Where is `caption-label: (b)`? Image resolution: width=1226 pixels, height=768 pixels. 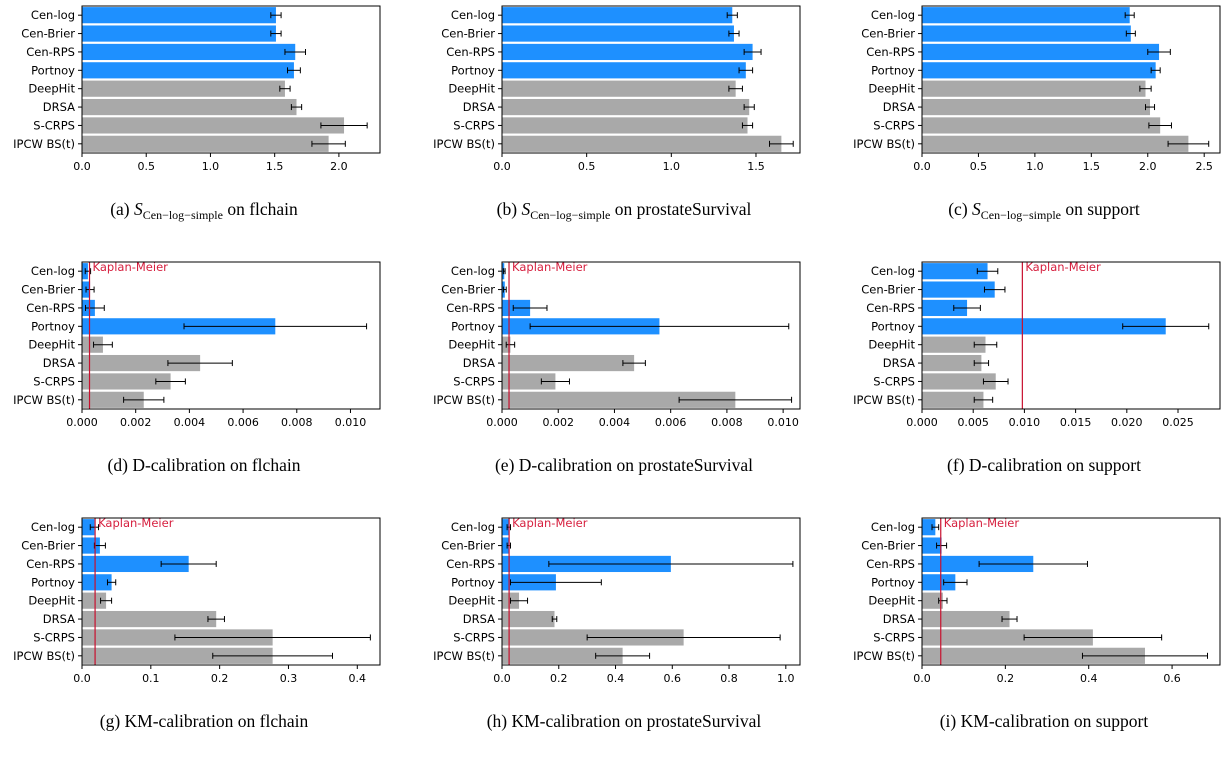 caption-label: (b) is located at coordinates (509, 209).